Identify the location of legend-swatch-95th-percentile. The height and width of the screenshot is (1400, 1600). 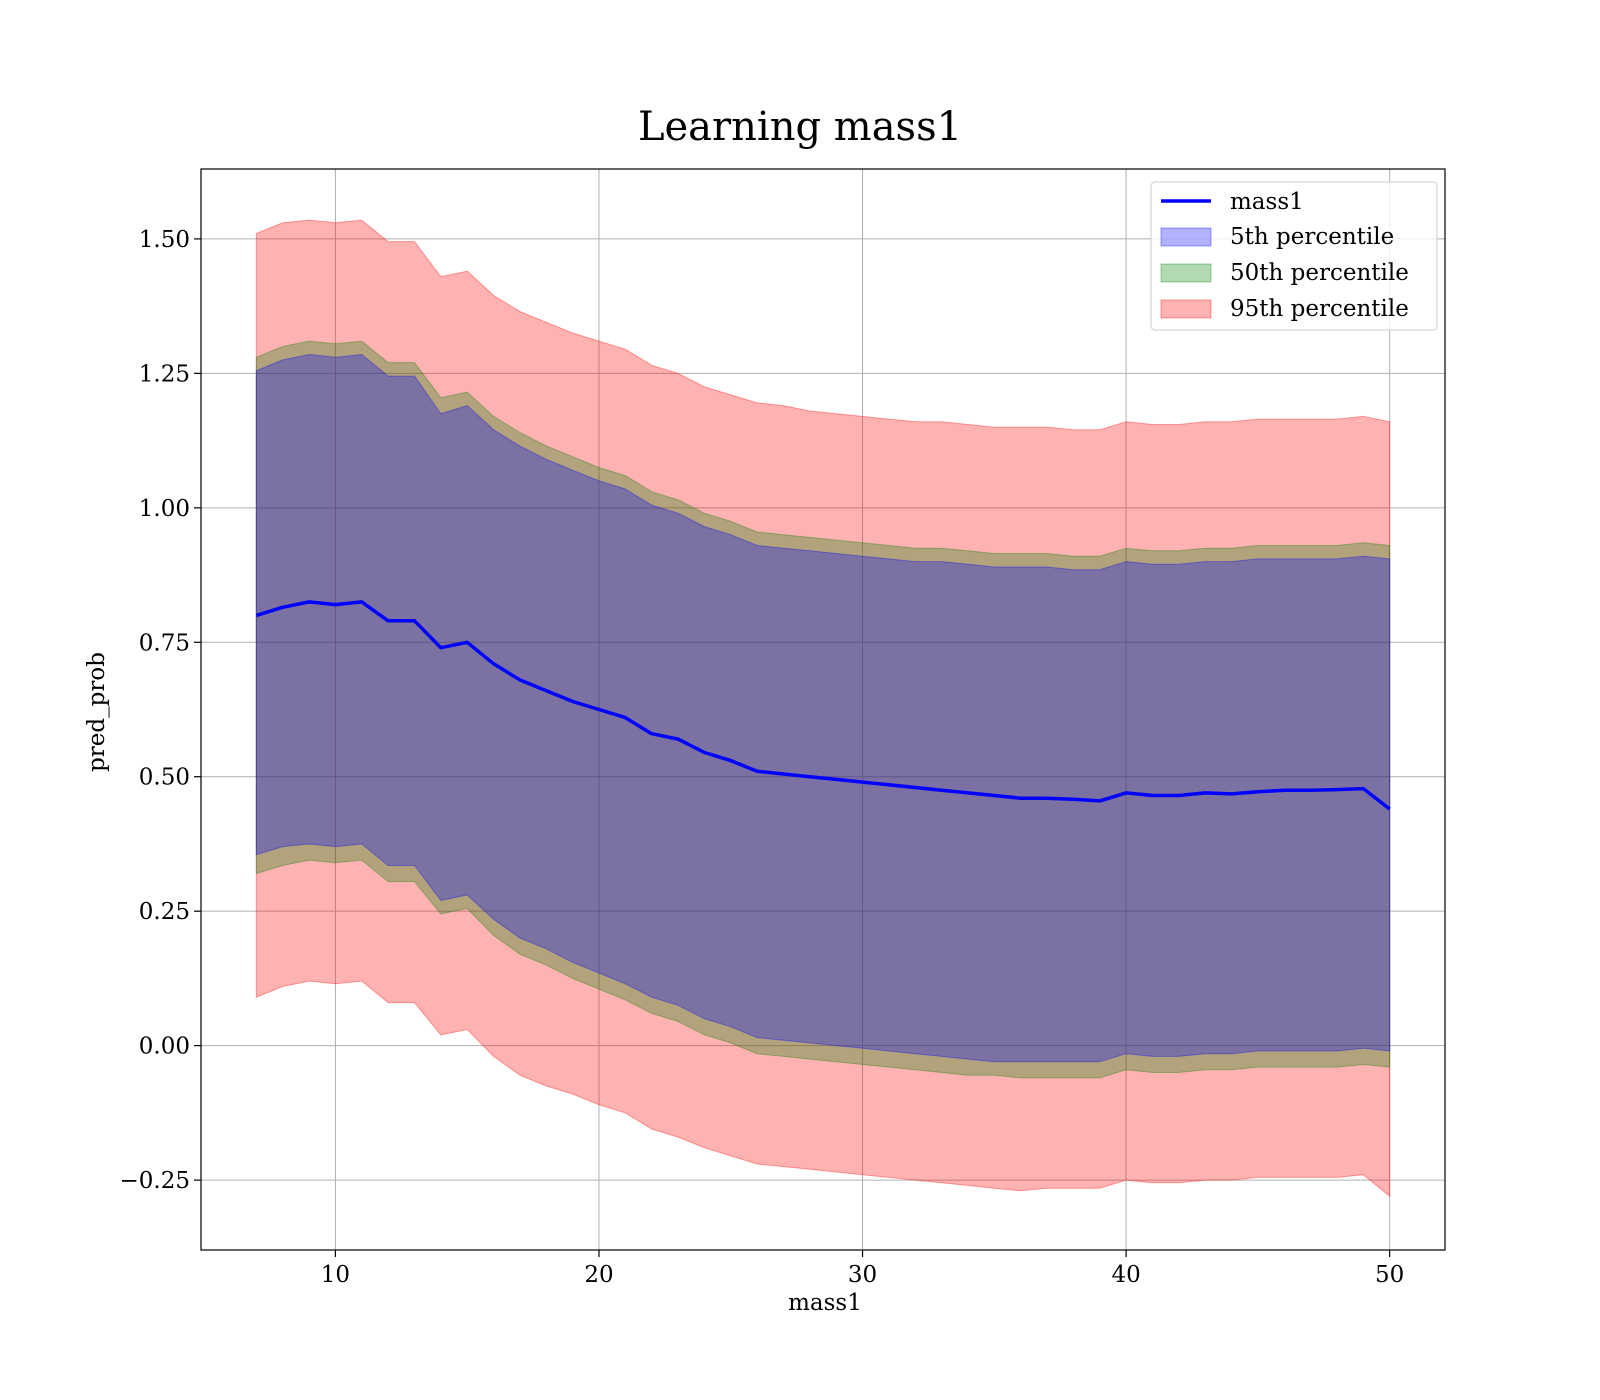
(1186, 309).